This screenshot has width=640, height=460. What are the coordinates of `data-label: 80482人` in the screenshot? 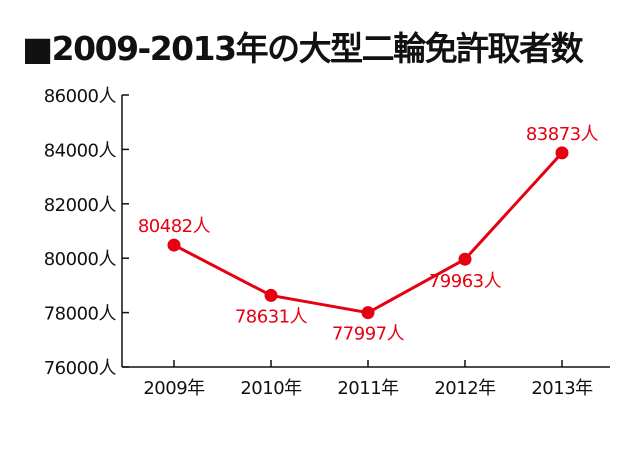 It's located at (174, 226).